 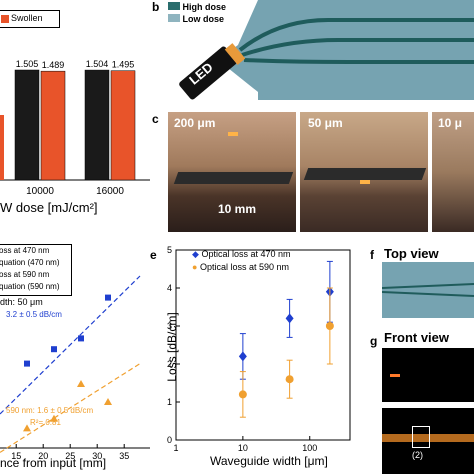 I want to click on legend-item-590: ● Optical loss at 590 nm, so click(x=240, y=267).